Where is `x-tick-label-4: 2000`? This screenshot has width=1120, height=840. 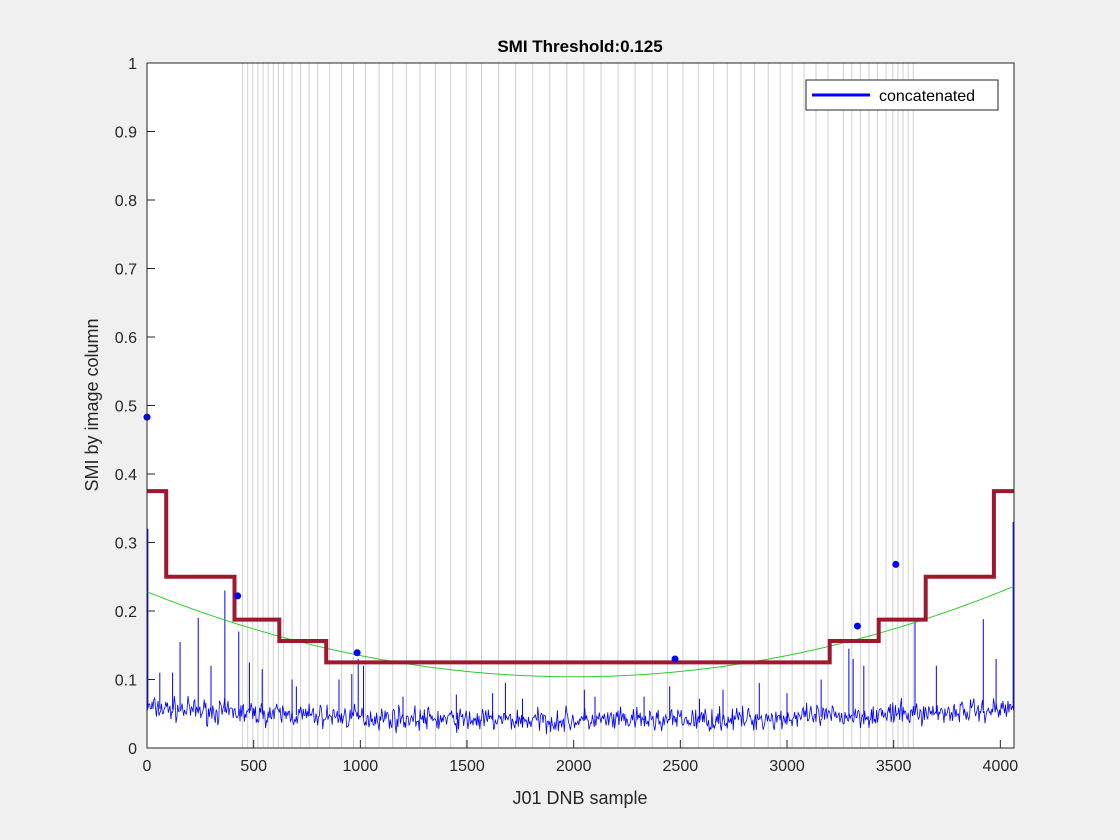
x-tick-label-4: 2000 is located at coordinates (574, 766).